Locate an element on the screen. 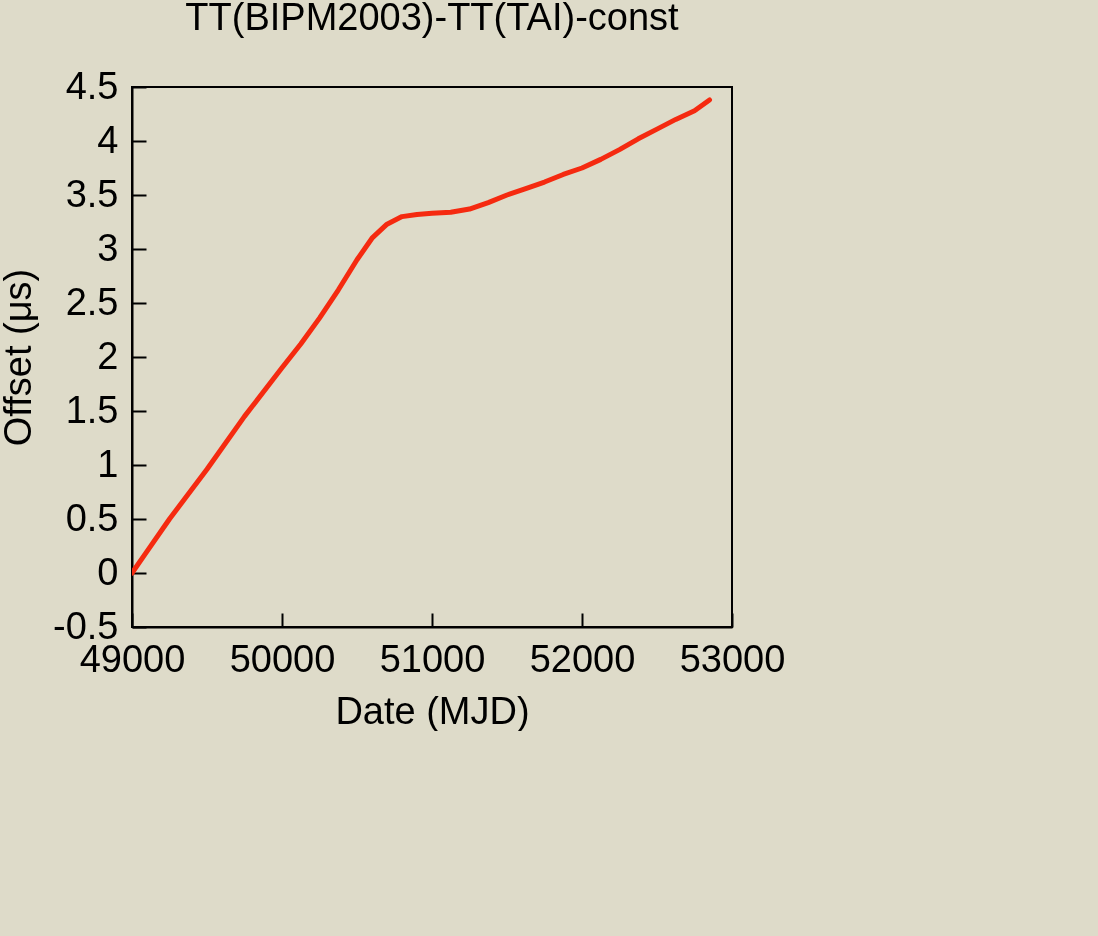 The width and height of the screenshot is (1098, 936). y-tick-label: 2.5 is located at coordinates (92, 301).